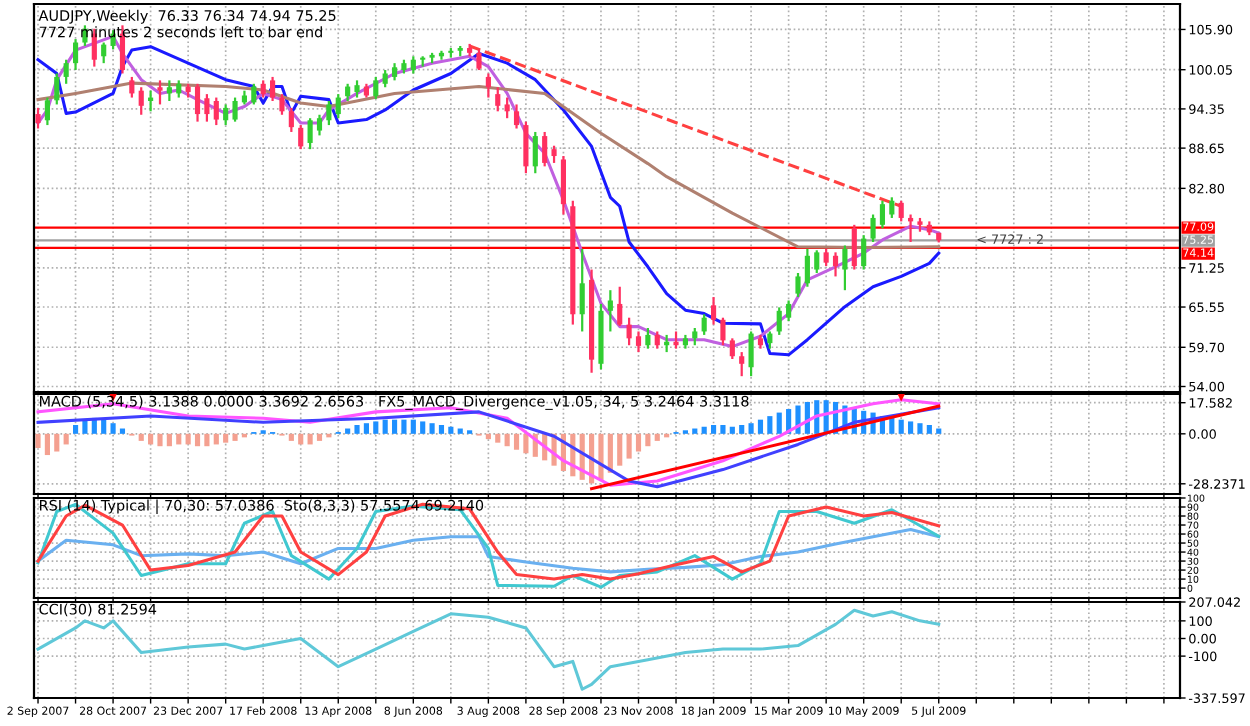 The image size is (1250, 726). What do you see at coordinates (488, 551) in the screenshot?
I see `line-series` at bounding box center [488, 551].